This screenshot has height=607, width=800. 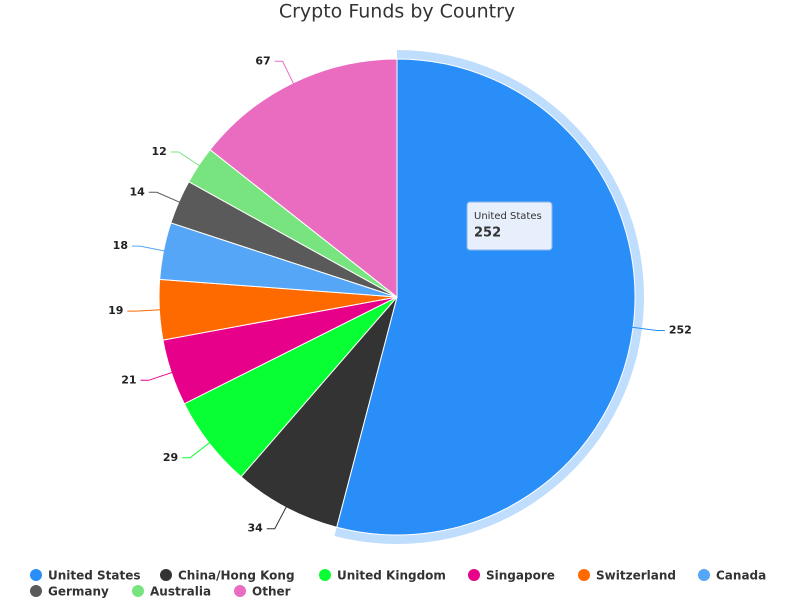 What do you see at coordinates (397, 12) in the screenshot?
I see `chart-title: Crypto Funds by Country` at bounding box center [397, 12].